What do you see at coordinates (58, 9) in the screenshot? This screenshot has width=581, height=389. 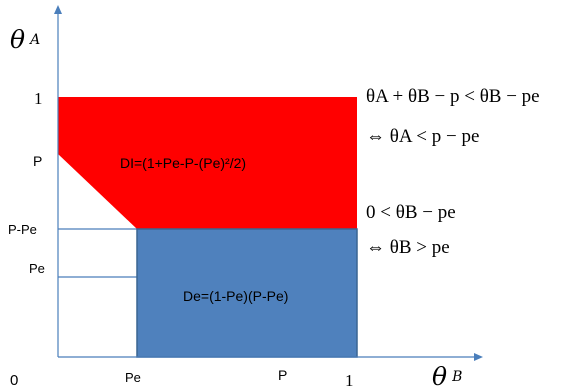 I see `y-axis-arrow-icon` at bounding box center [58, 9].